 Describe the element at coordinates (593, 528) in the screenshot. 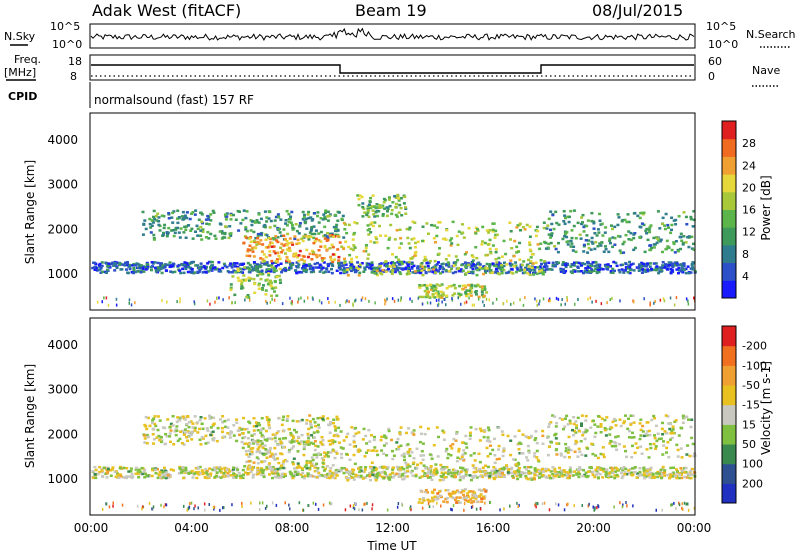

I see `x-tick-label: 20:00` at that location.